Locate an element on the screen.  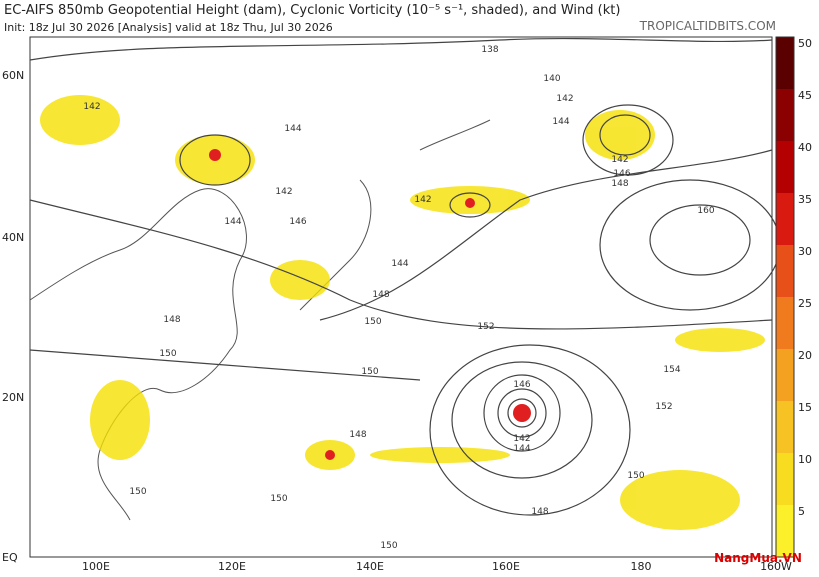
lat-label: EQ is located at coordinates (10, 557).